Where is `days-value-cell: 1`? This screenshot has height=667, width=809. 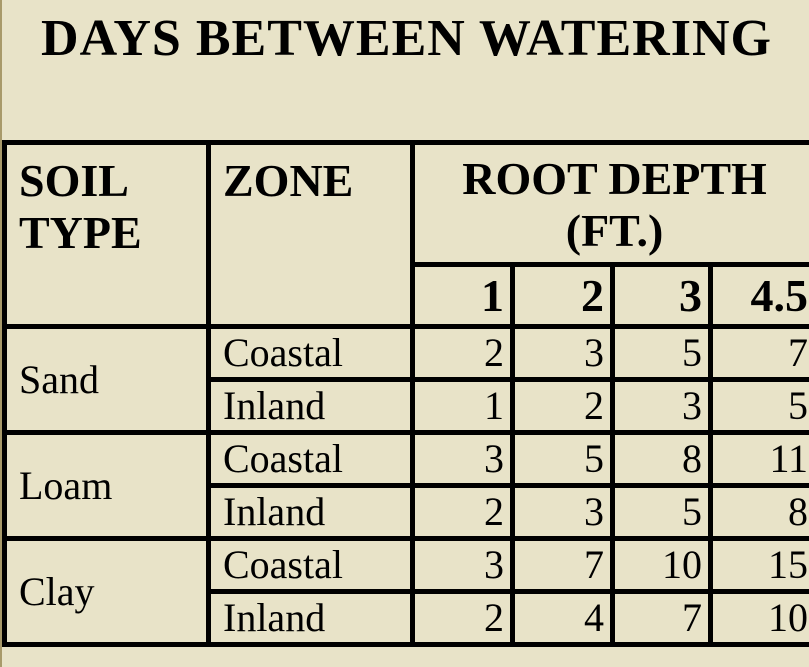
days-value-cell: 1 is located at coordinates (462, 406).